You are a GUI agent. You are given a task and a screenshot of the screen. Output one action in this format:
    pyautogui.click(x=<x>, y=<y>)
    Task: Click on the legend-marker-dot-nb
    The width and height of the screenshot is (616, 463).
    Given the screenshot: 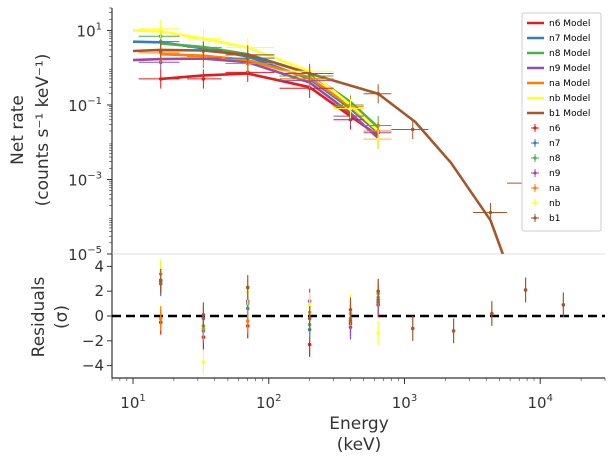 What is the action you would take?
    pyautogui.click(x=535, y=203)
    